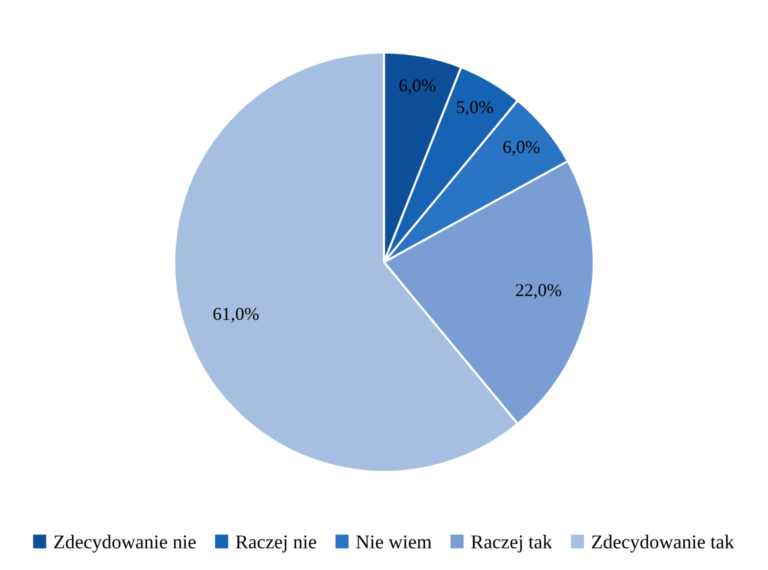 This screenshot has width=768, height=570. I want to click on legend-label: Zdecydowanie nie, so click(125, 543).